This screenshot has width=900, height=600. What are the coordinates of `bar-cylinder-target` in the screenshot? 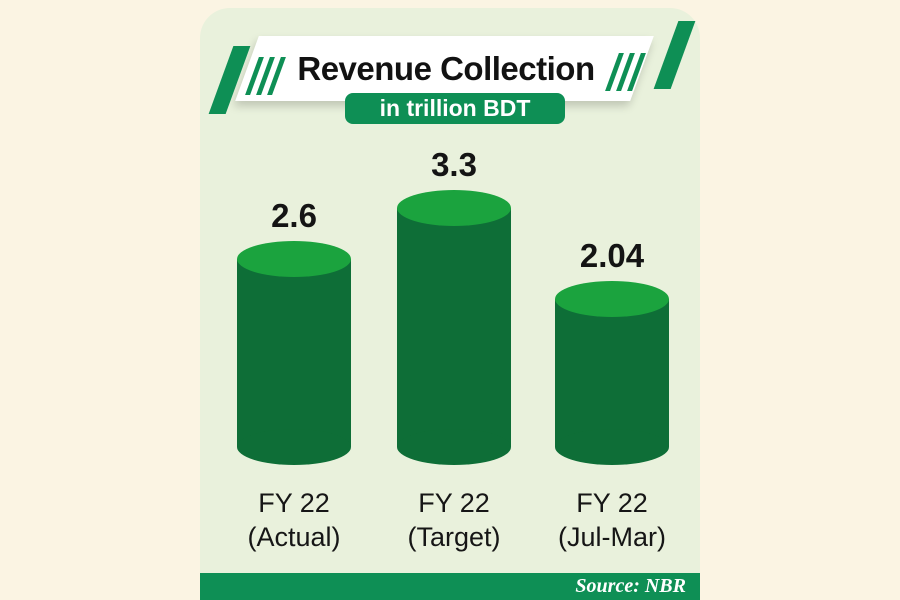 It's located at (454, 327).